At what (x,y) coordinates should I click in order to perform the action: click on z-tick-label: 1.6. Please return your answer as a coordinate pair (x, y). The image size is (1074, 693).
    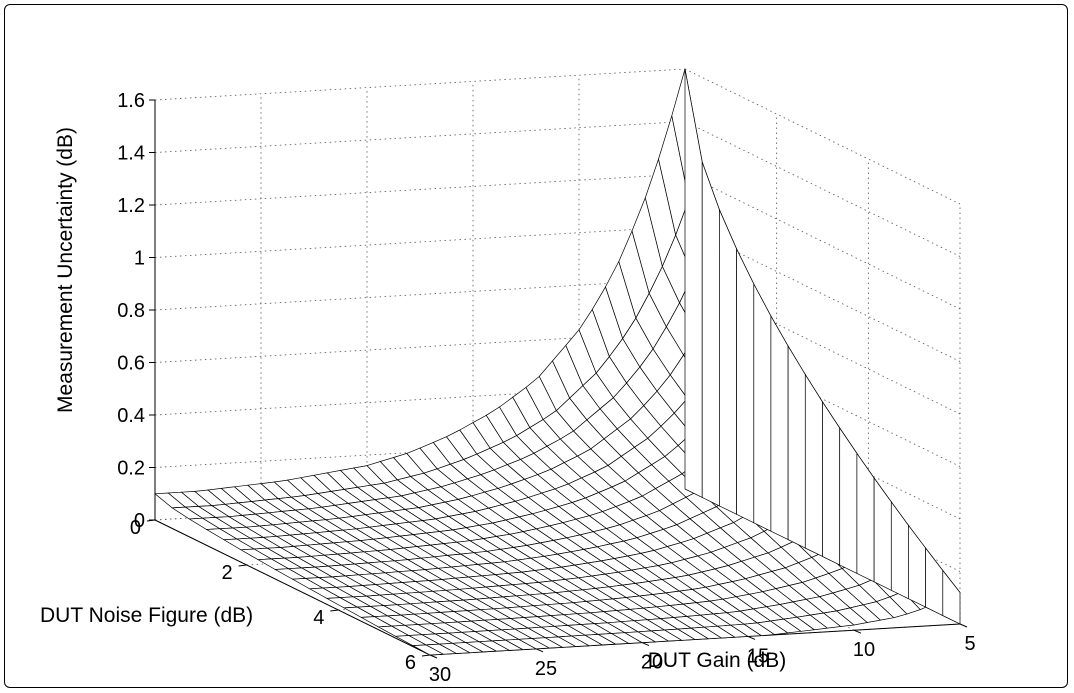
    Looking at the image, I should click on (131, 101).